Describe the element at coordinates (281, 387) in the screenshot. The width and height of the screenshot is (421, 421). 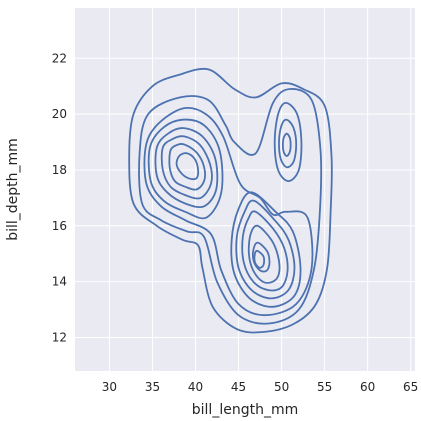
I see `x-tick-label: 50` at that location.